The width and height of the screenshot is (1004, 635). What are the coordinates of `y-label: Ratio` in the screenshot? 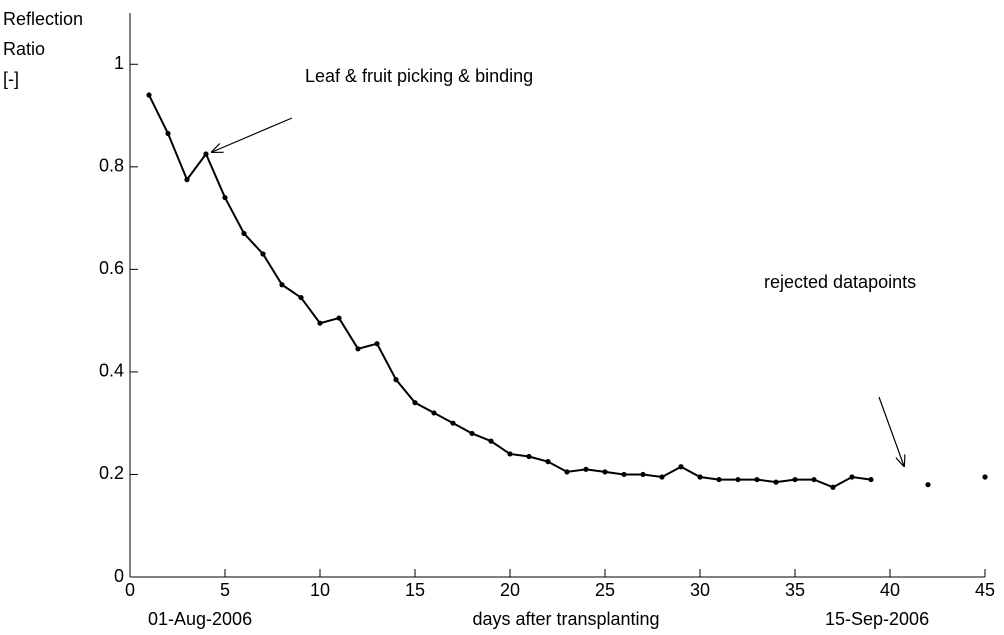 It's located at (24, 49).